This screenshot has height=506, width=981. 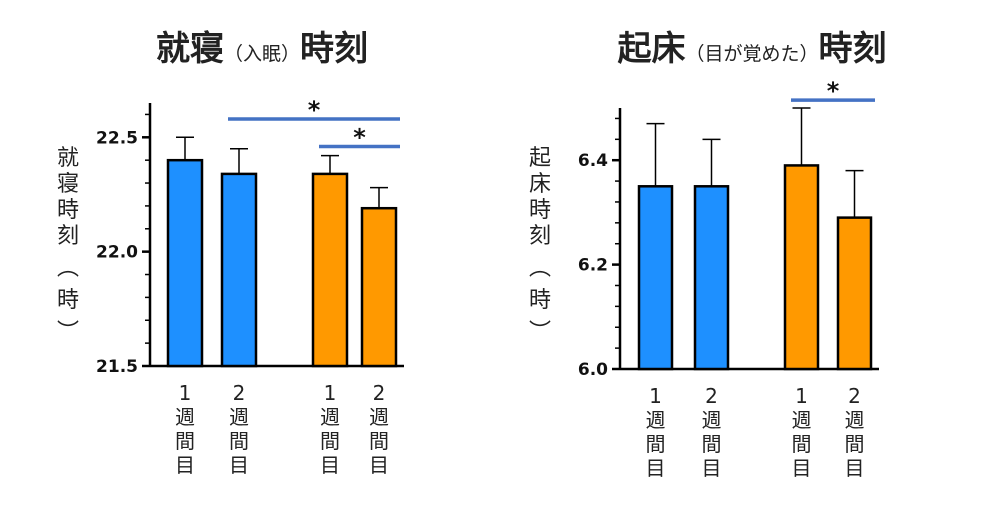 What do you see at coordinates (68, 158) in the screenshot?
I see `y-axis-label-char: 就` at bounding box center [68, 158].